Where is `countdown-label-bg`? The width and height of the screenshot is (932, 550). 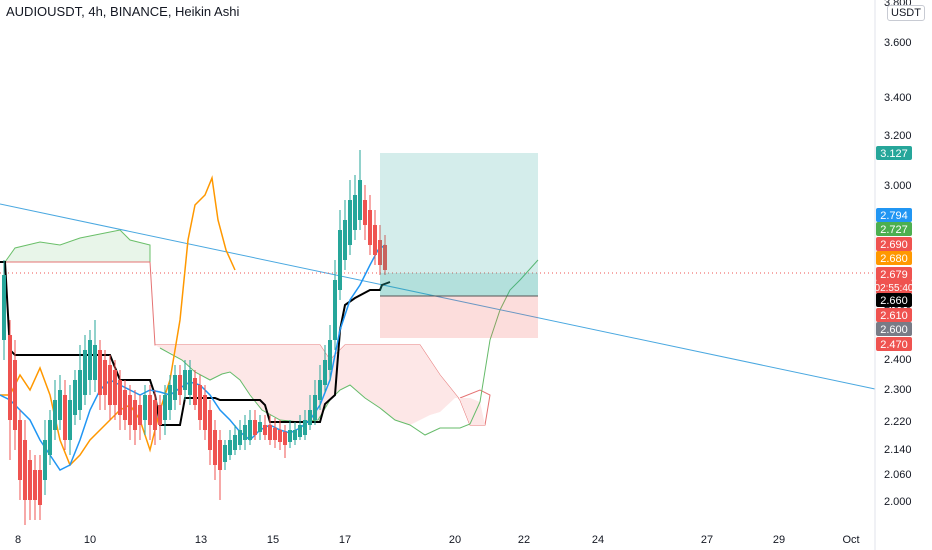 countdown-label-bg is located at coordinates (894, 287).